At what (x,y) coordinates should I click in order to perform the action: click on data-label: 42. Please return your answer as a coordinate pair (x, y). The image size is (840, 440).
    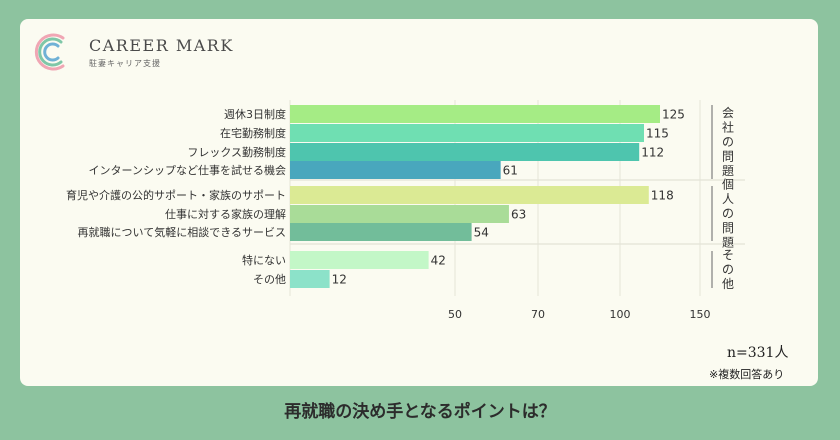
    Looking at the image, I should click on (438, 261).